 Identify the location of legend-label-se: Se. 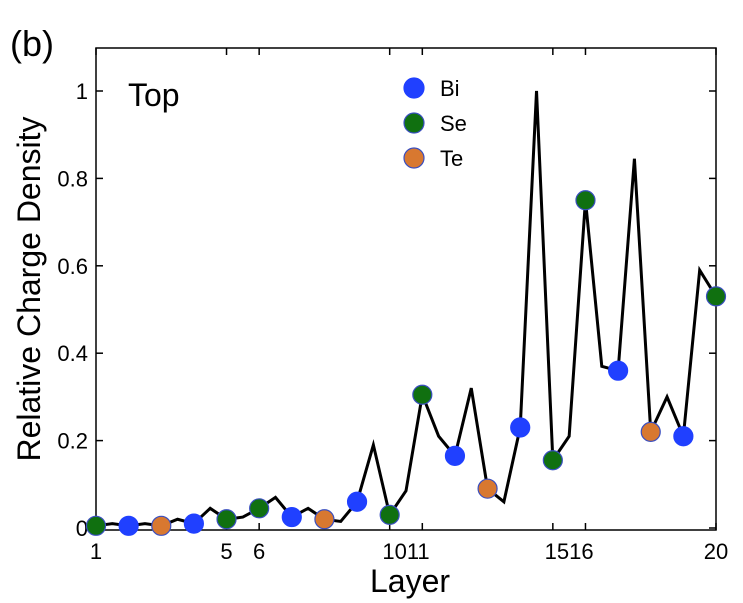
(453, 123).